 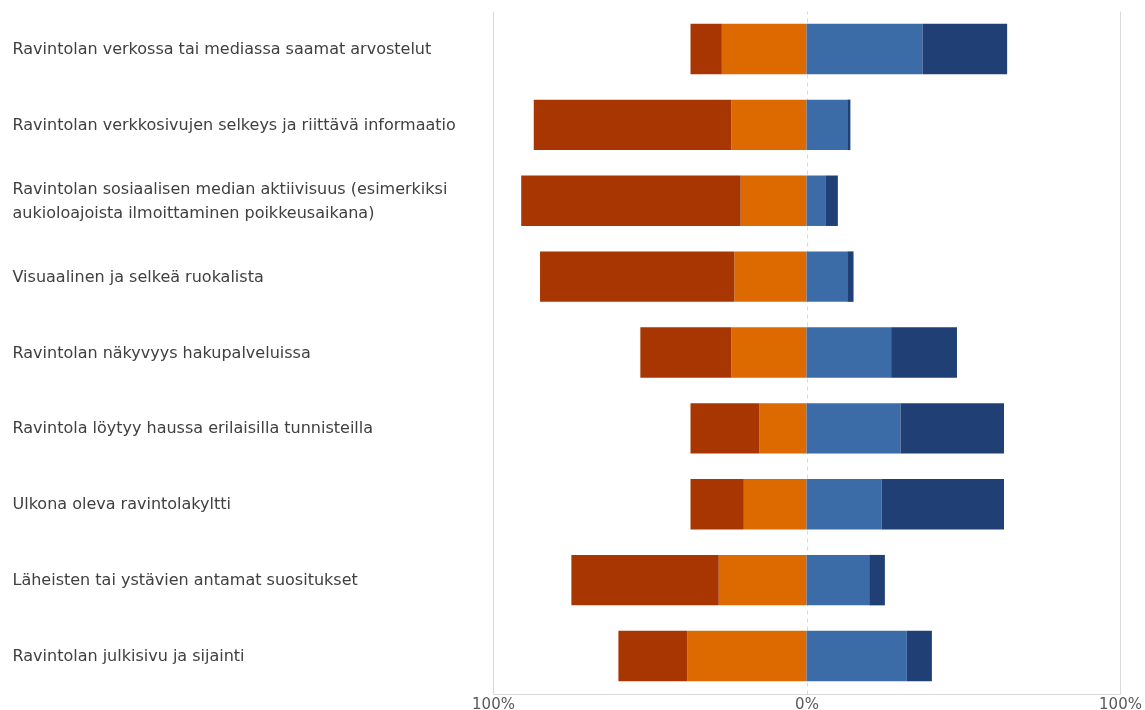 I want to click on y-tick-label: Ravintolan näkyvyys hakupalveluissa, so click(x=161, y=352).